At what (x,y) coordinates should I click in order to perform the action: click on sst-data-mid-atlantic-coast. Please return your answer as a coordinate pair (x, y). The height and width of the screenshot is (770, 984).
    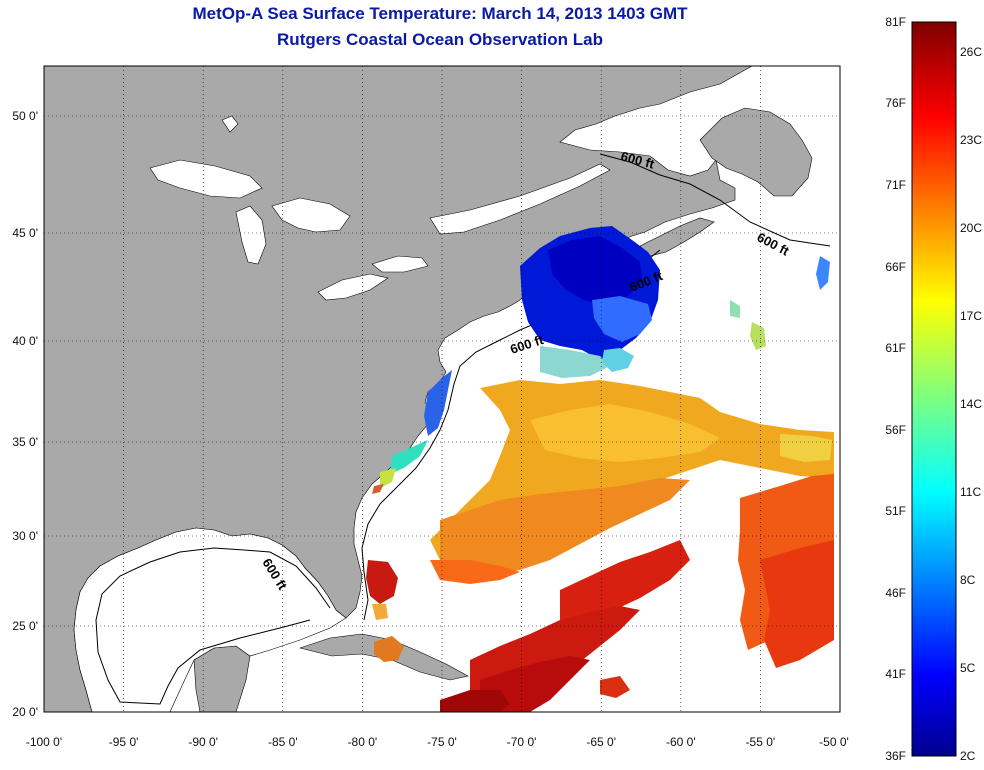
    Looking at the image, I should click on (412, 432).